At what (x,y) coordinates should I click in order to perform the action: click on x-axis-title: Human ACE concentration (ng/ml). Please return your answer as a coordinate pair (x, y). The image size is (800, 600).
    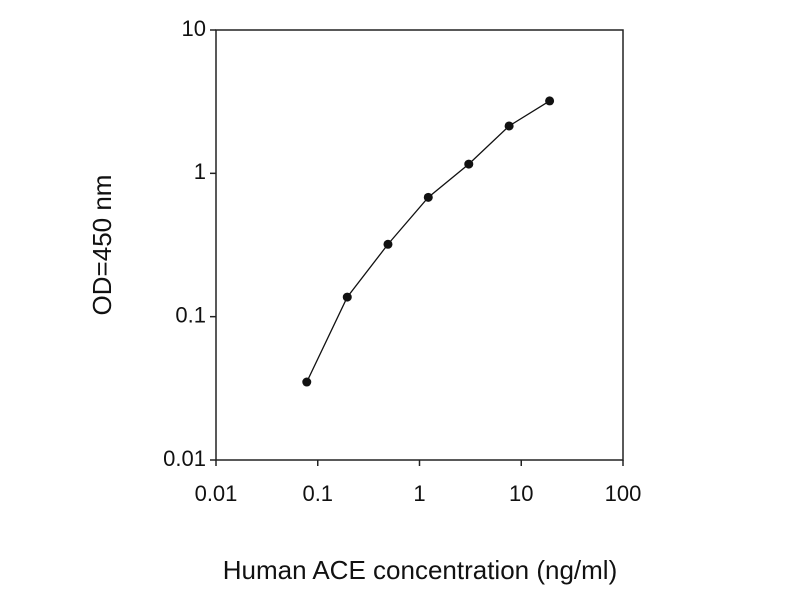
    Looking at the image, I should click on (420, 570).